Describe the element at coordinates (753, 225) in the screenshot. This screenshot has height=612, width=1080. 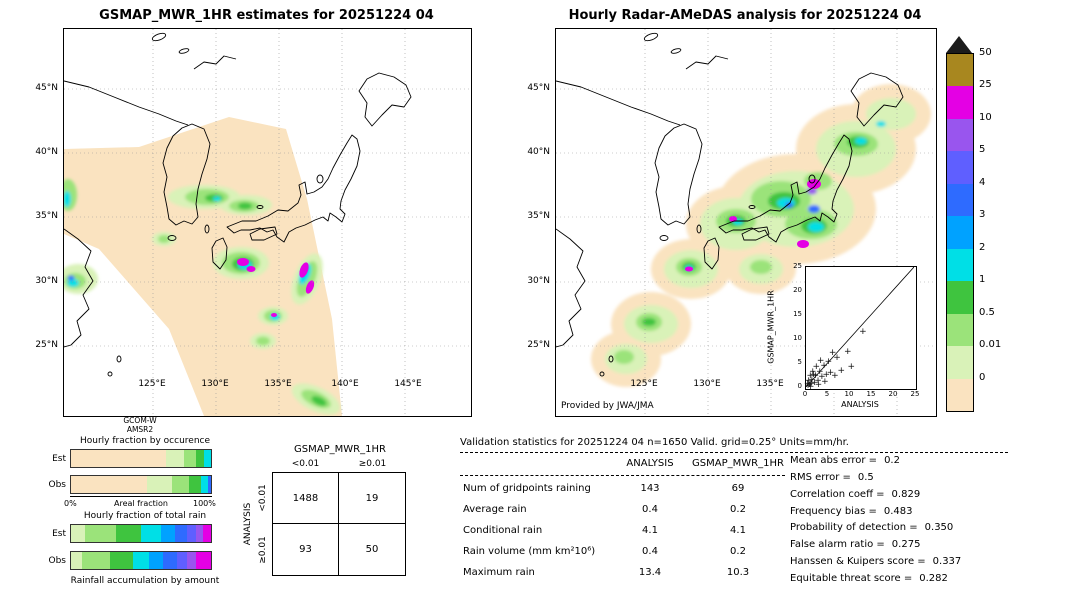
I see `precip-cores-right` at that location.